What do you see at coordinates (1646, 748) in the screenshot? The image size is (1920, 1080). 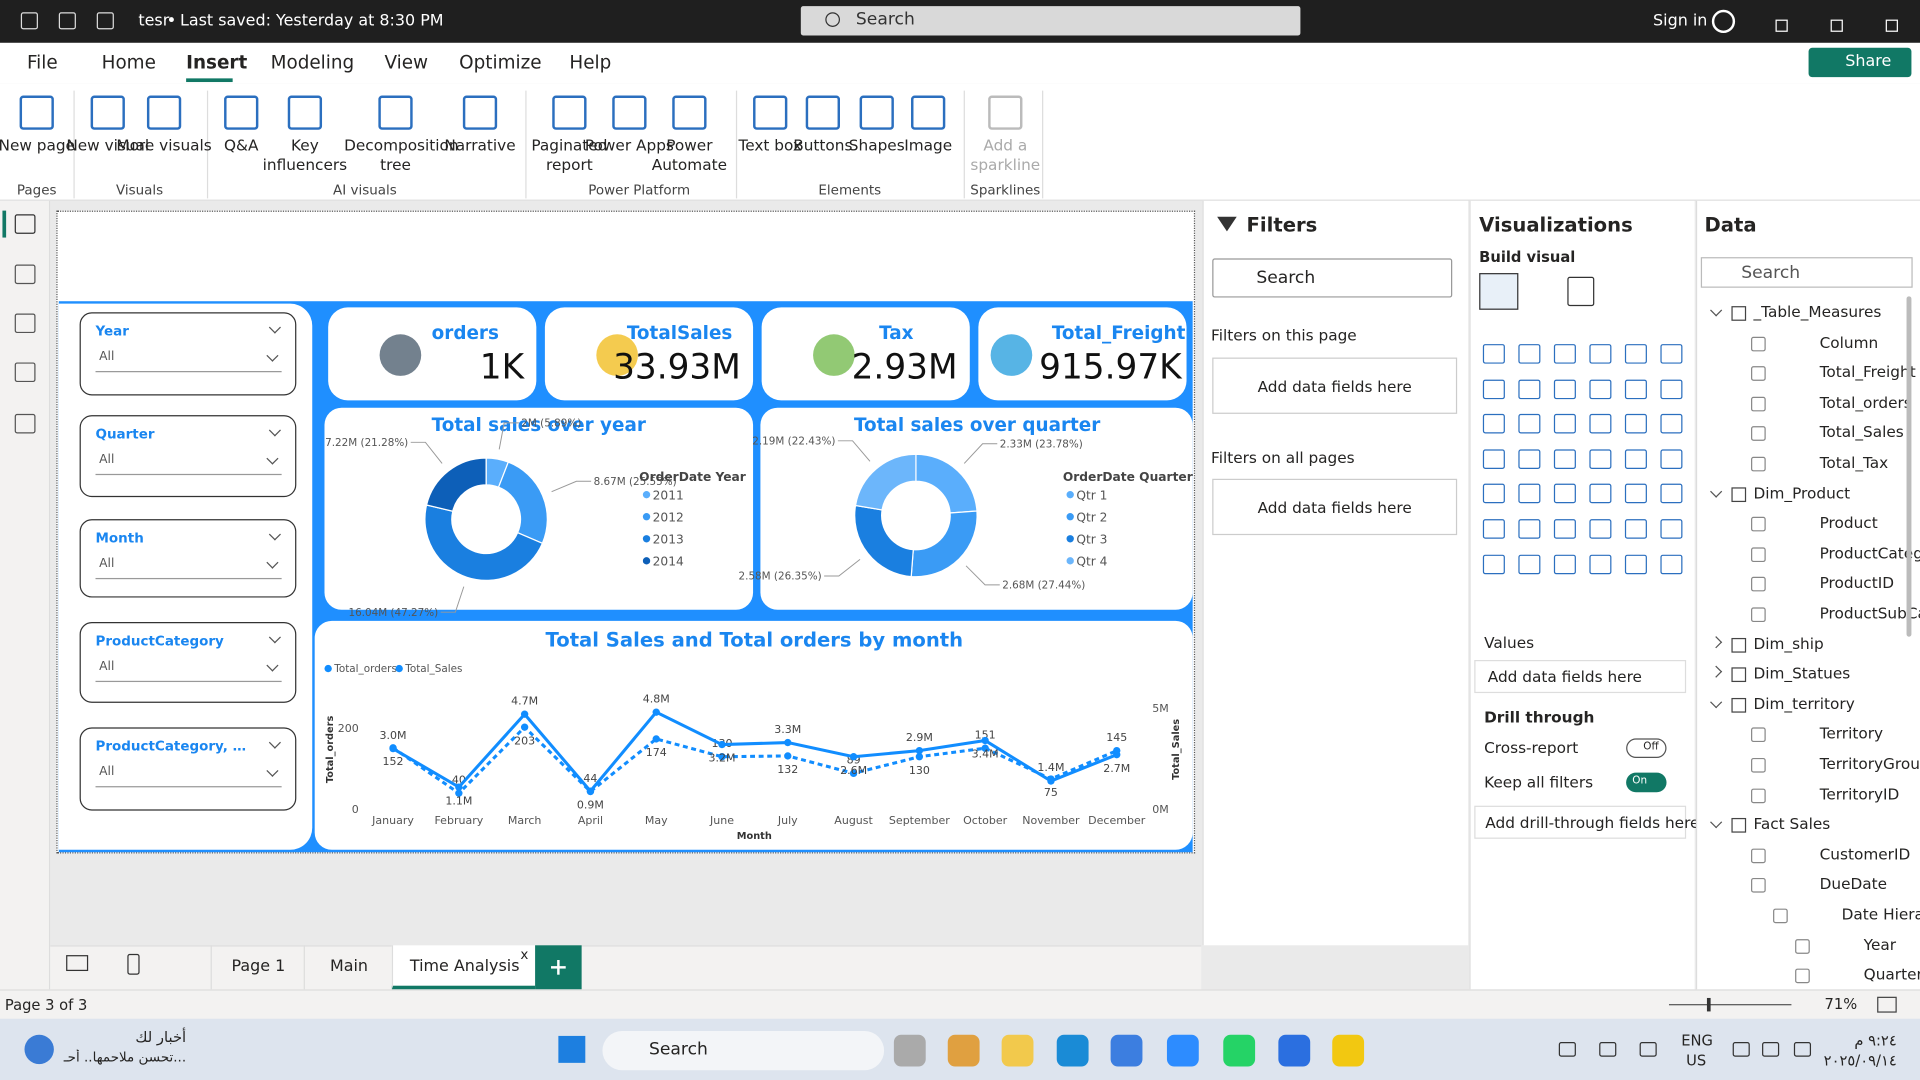 I see `toggle: Off` at bounding box center [1646, 748].